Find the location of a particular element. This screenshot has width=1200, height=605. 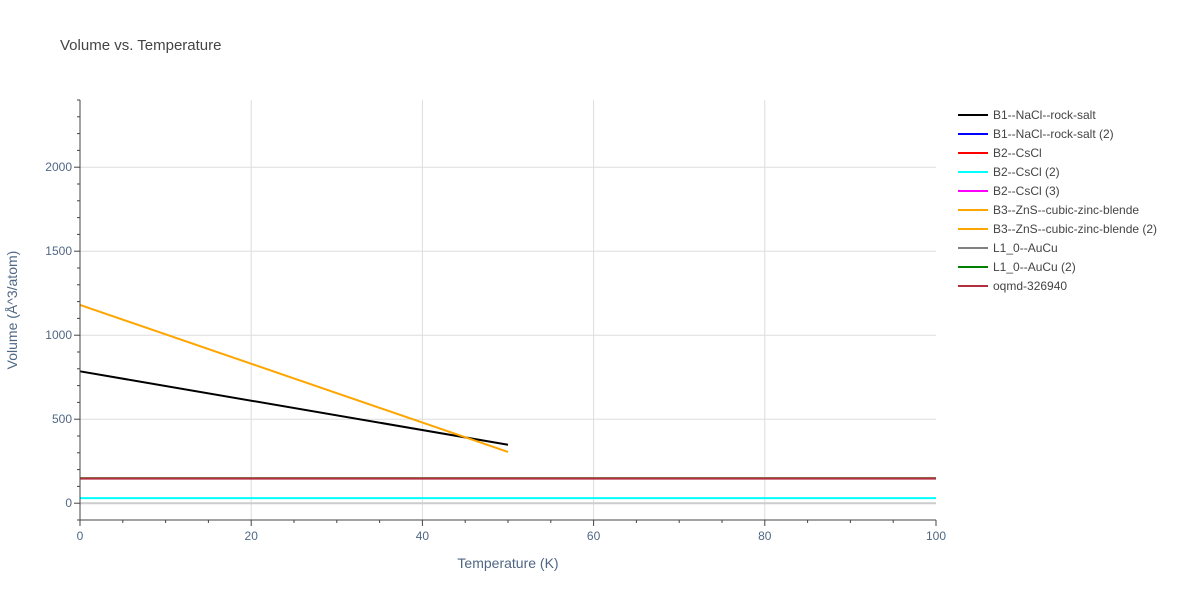

legend-item: B2--CsCl (3) is located at coordinates (1009, 191).